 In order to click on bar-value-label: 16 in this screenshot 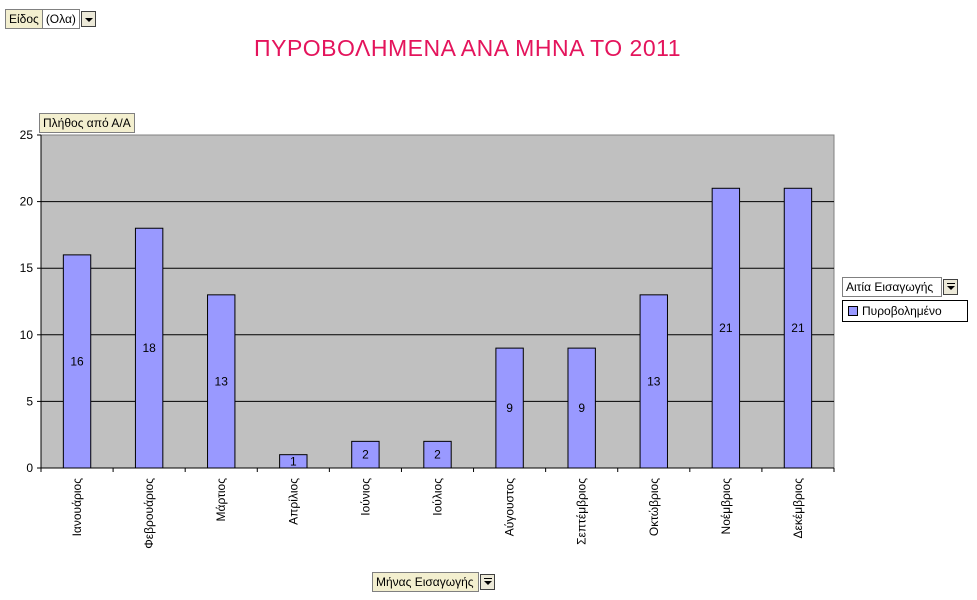, I will do `click(77, 361)`.